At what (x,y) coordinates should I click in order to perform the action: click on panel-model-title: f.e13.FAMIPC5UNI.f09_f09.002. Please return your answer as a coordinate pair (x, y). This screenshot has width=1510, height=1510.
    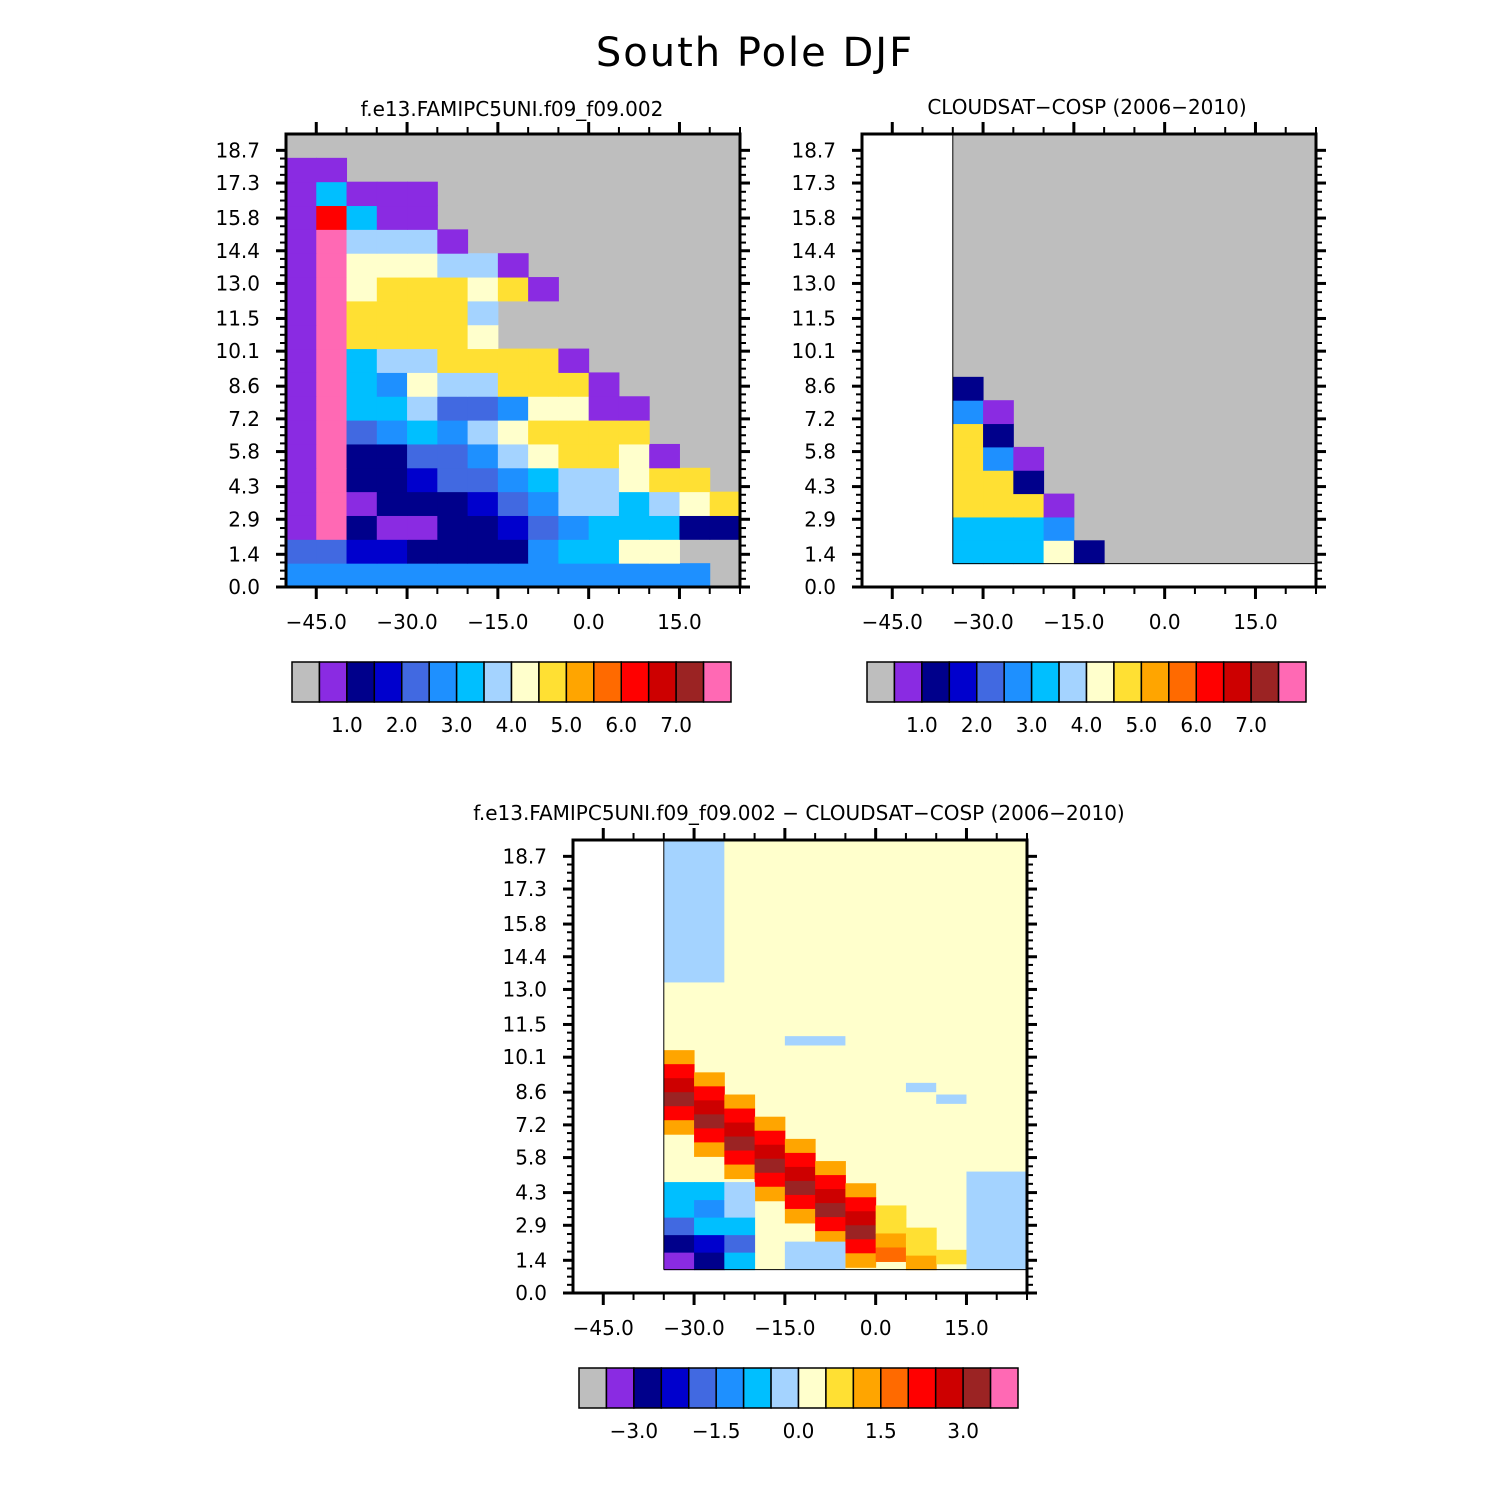
    Looking at the image, I should click on (512, 109).